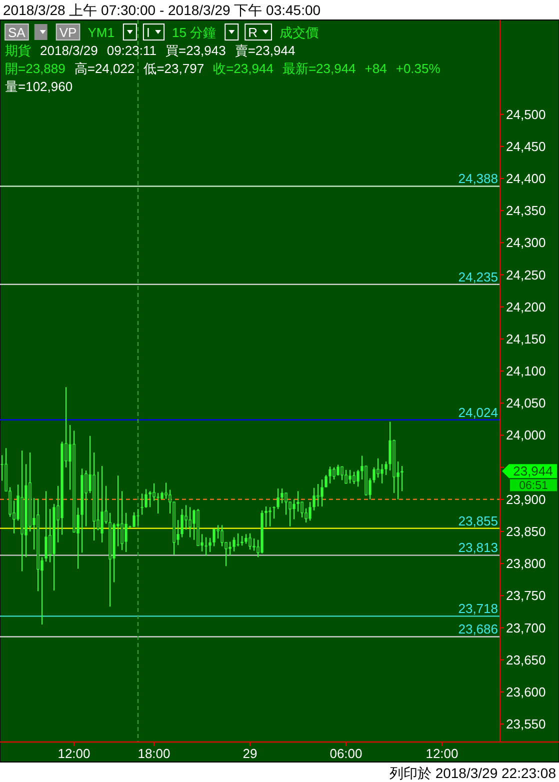  What do you see at coordinates (18, 50) in the screenshot?
I see `annotation: 期貨` at bounding box center [18, 50].